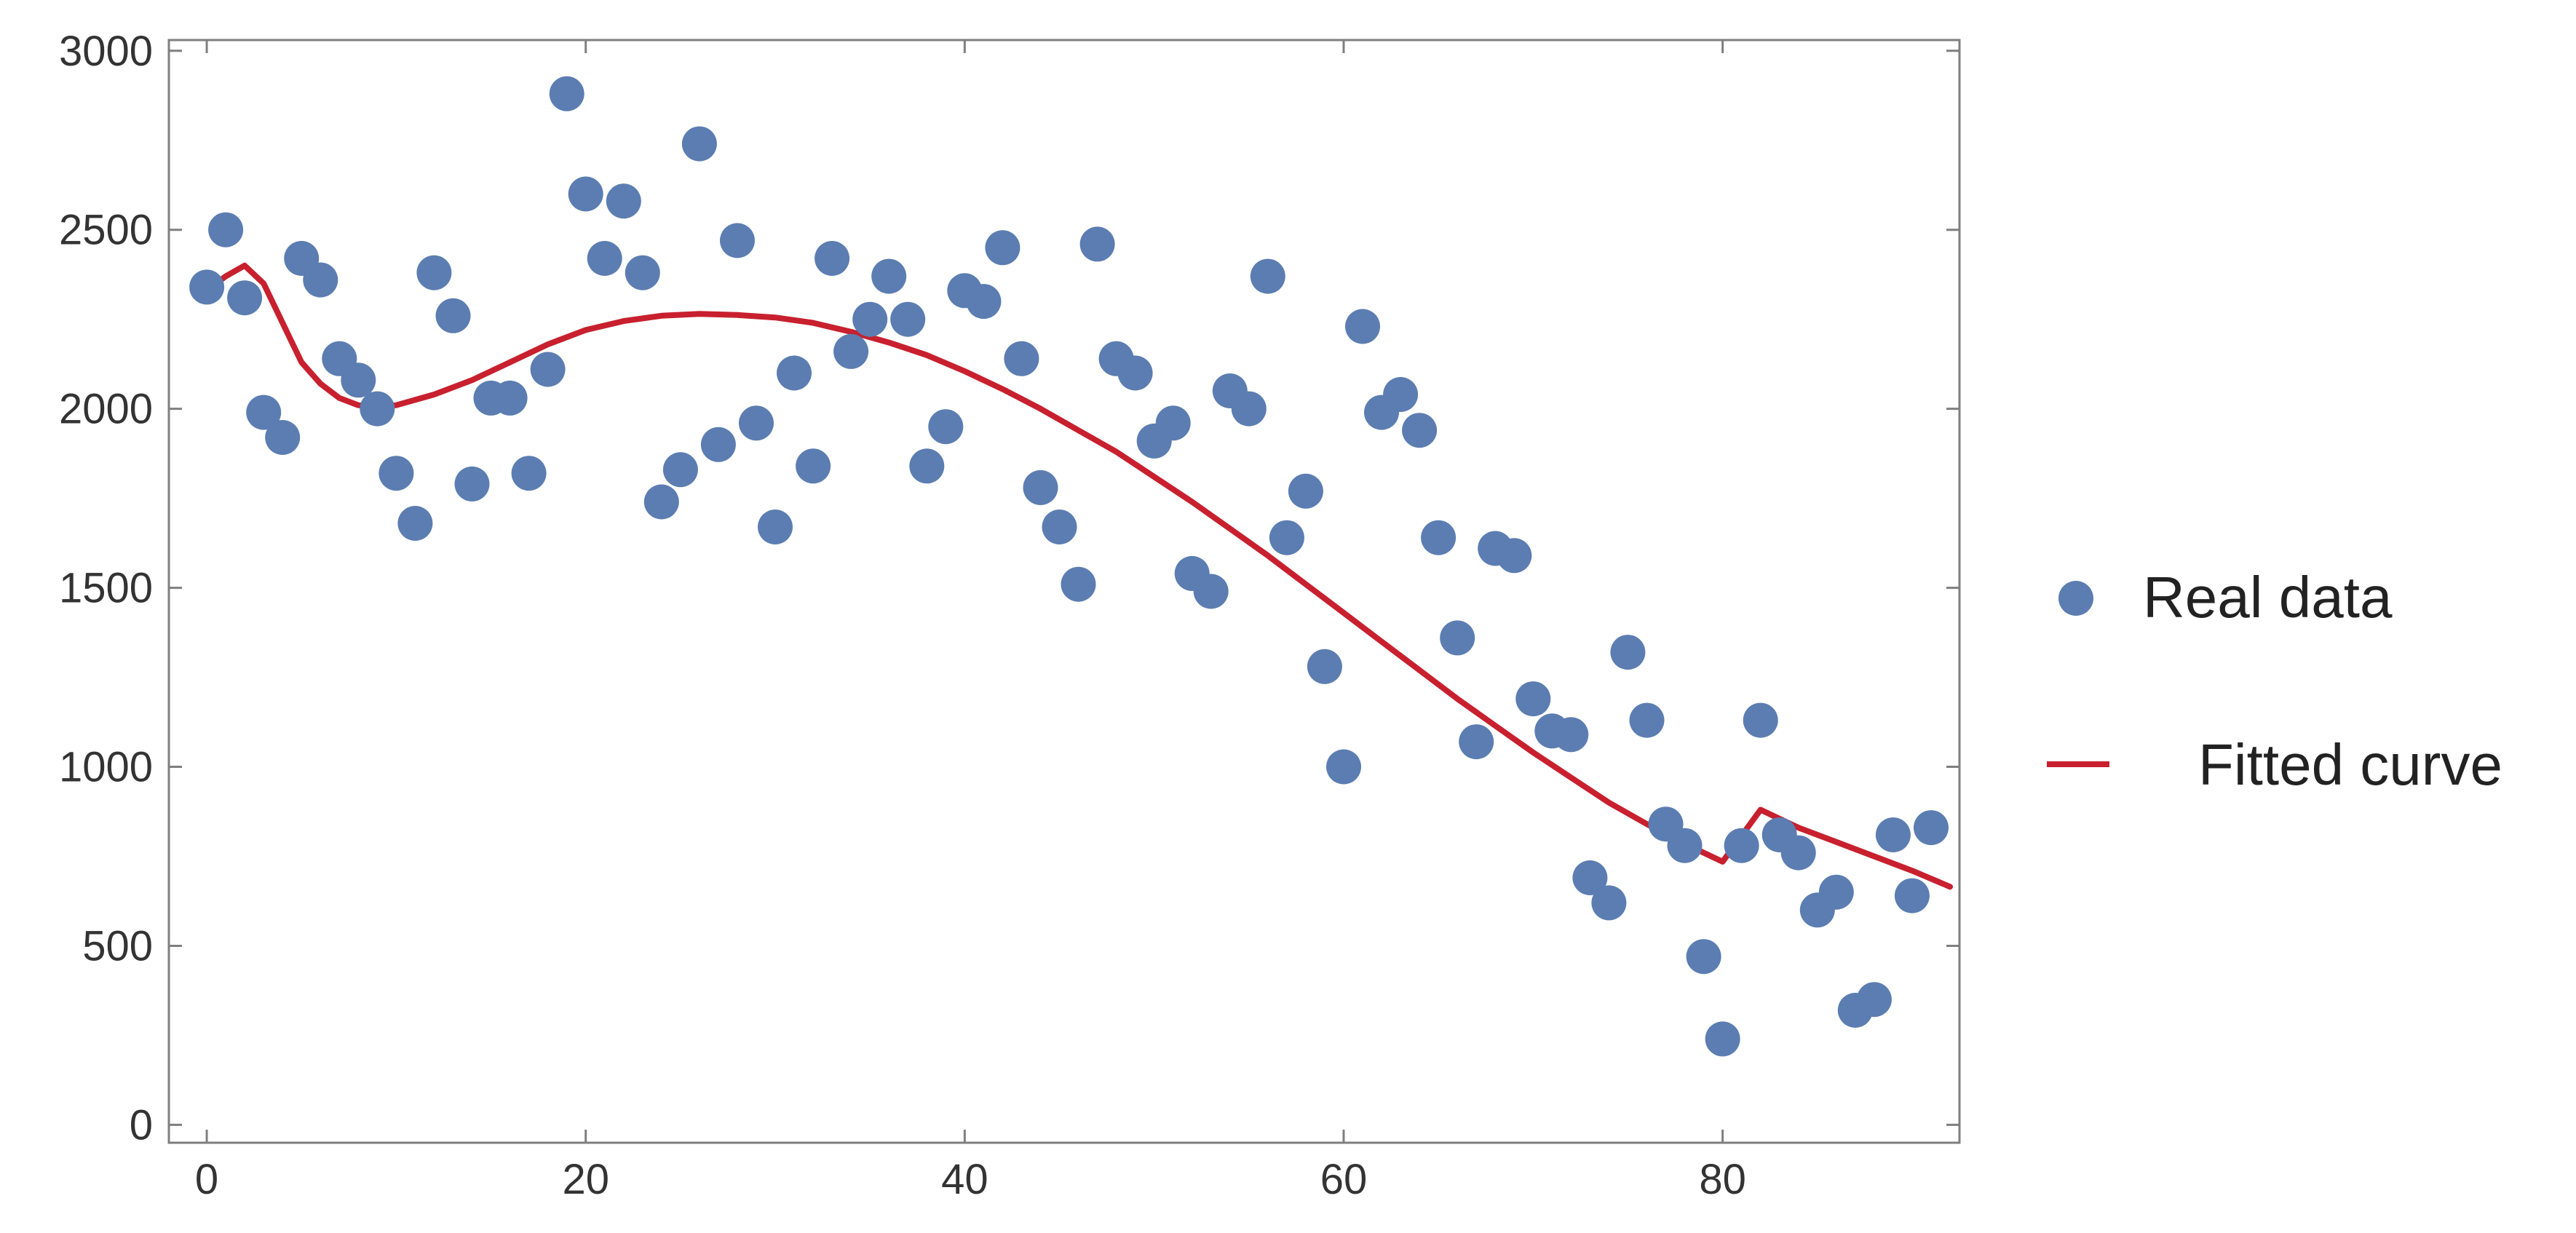 This screenshot has width=2576, height=1233. I want to click on x-tick-label: 40, so click(964, 1179).